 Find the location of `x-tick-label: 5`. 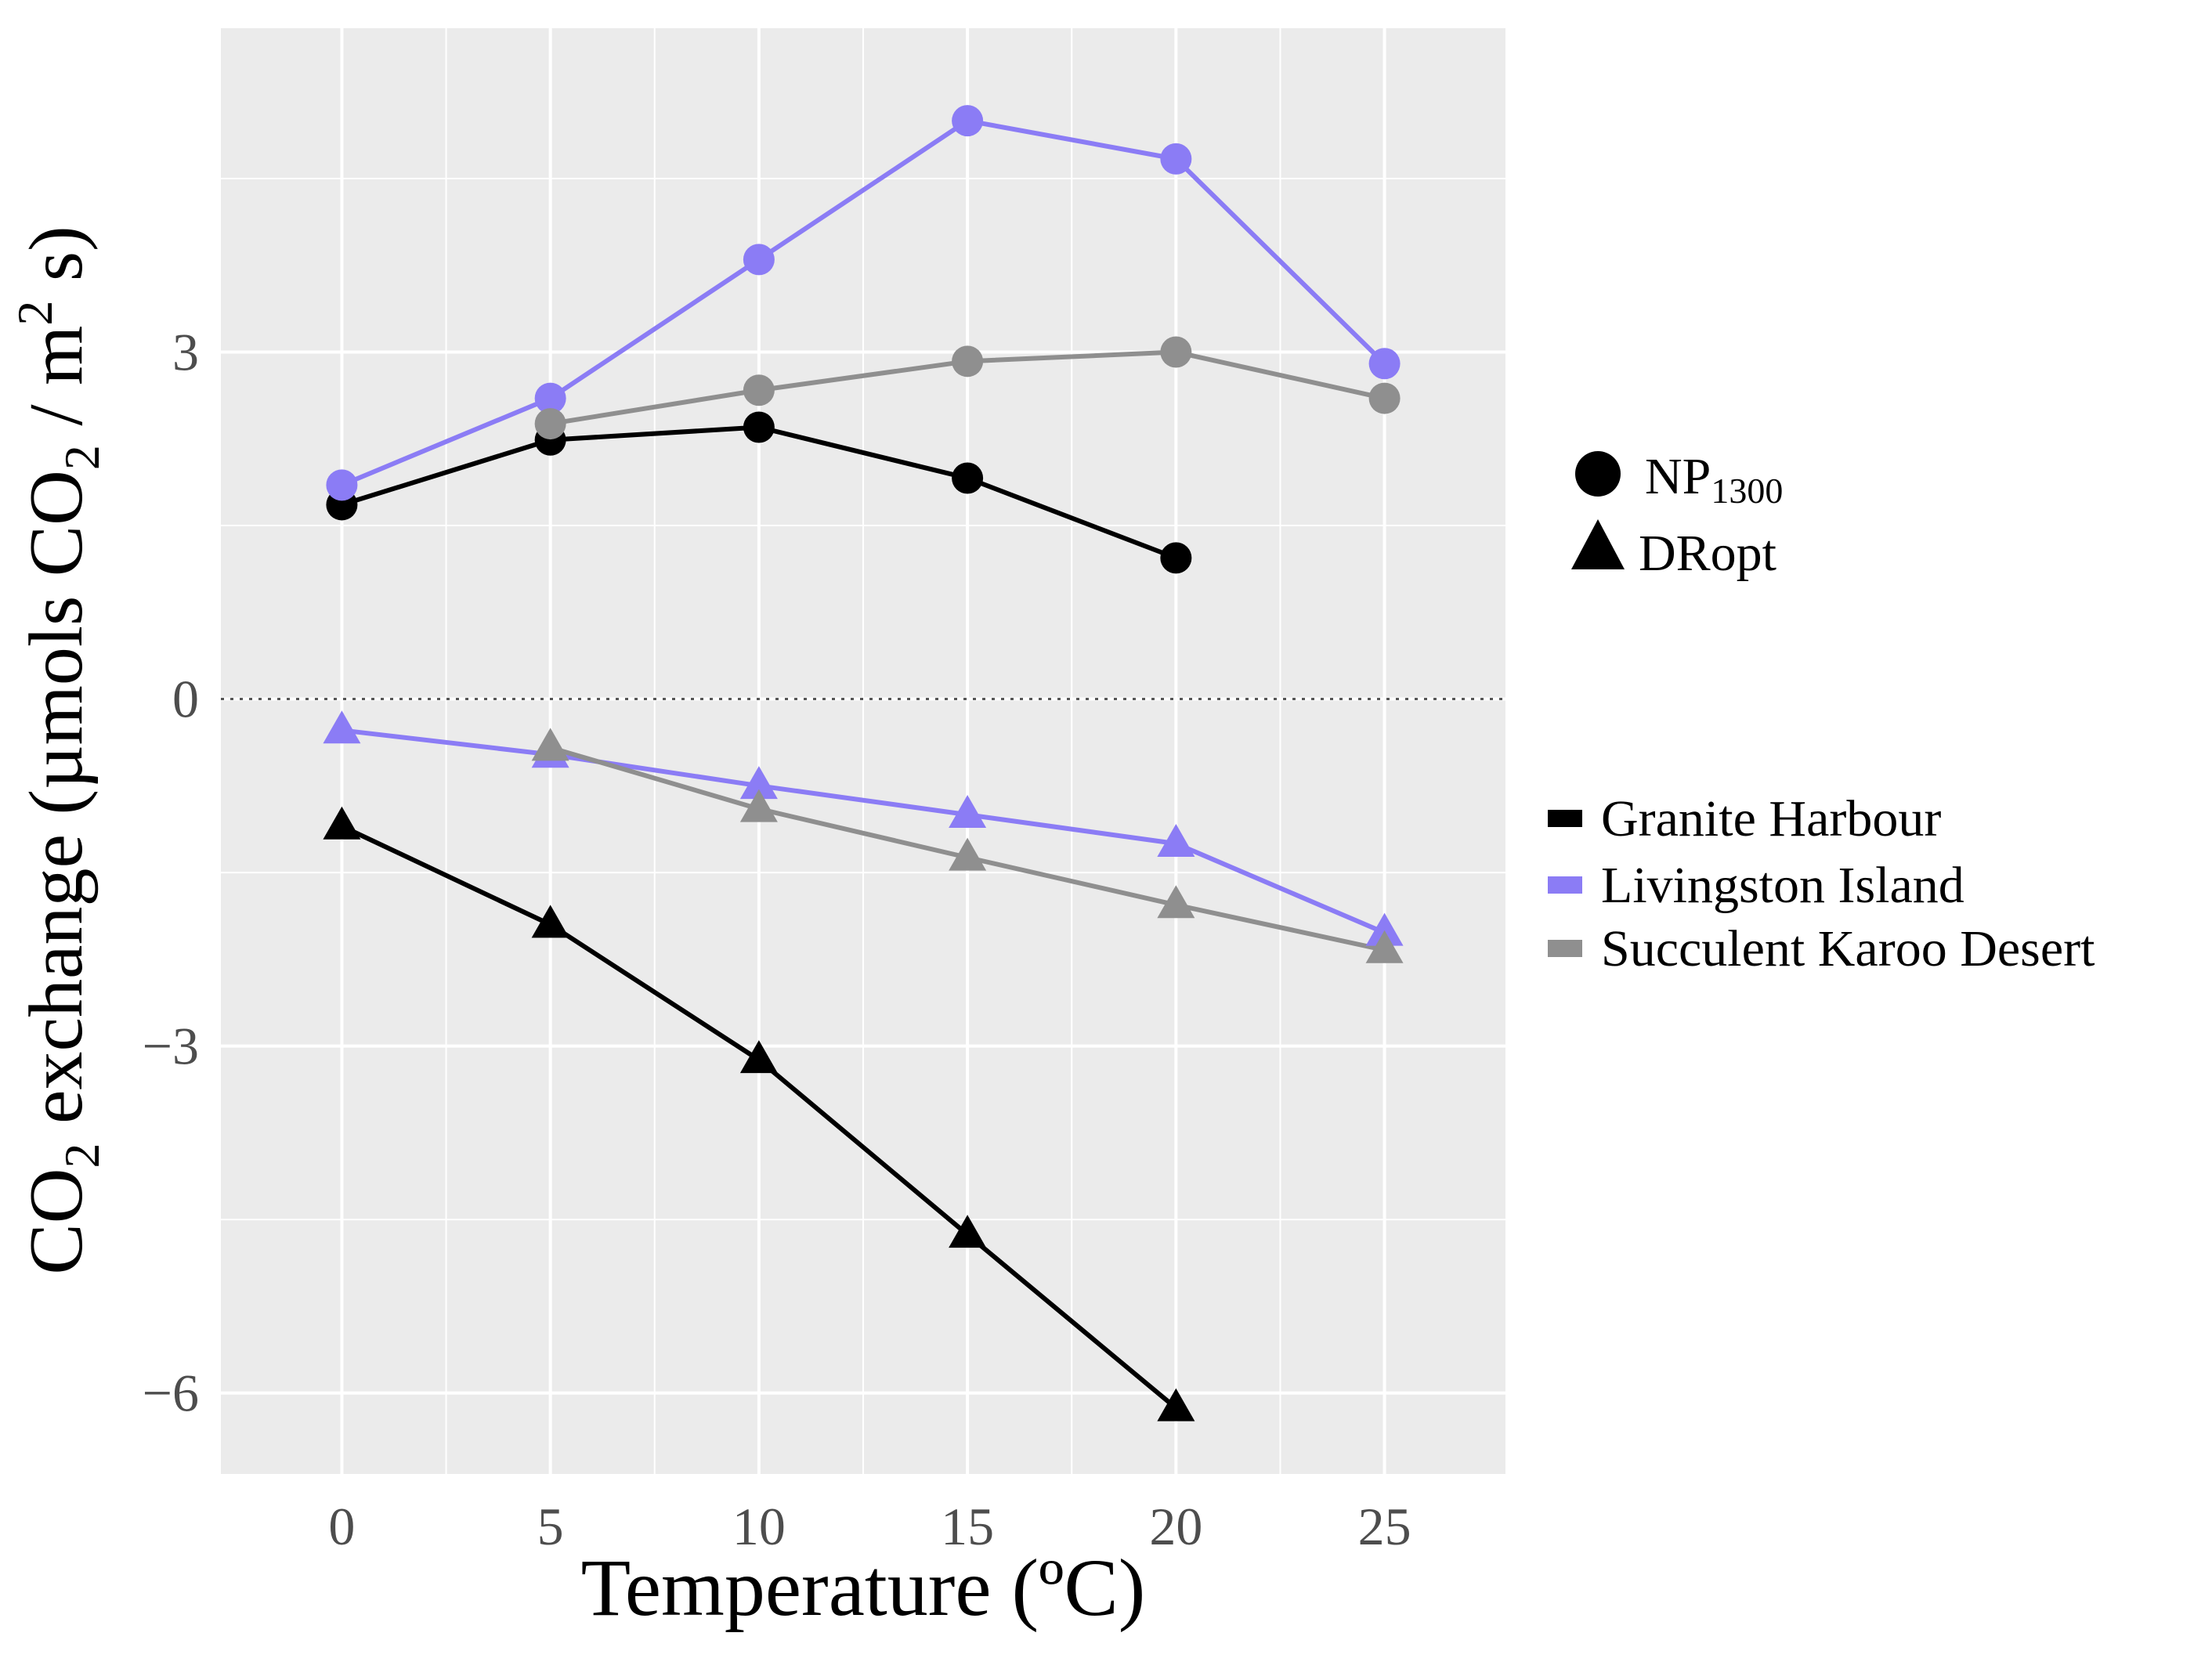

x-tick-label: 5 is located at coordinates (550, 1526).